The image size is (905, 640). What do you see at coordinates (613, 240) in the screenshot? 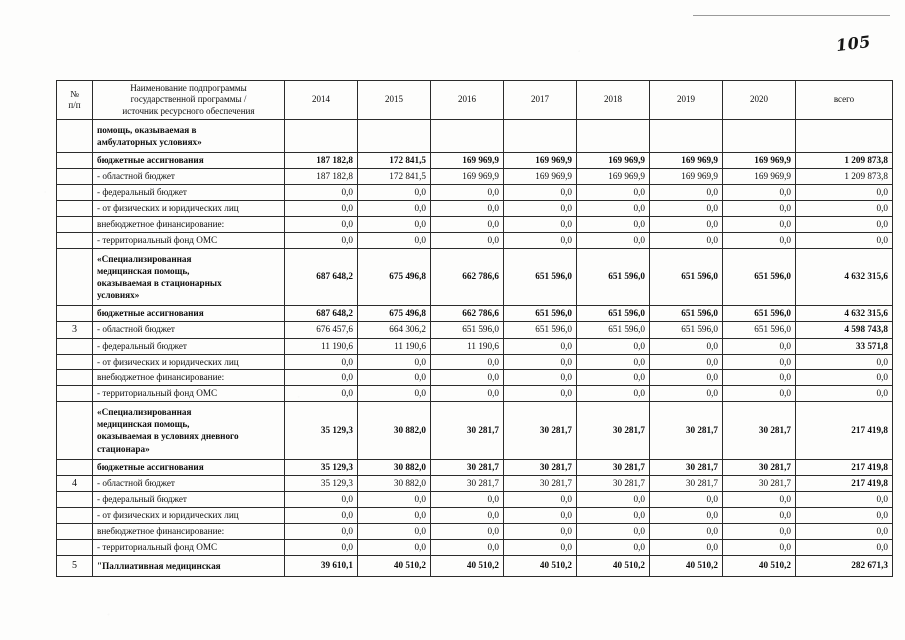
I see `value-cell-2018: 0,0` at bounding box center [613, 240].